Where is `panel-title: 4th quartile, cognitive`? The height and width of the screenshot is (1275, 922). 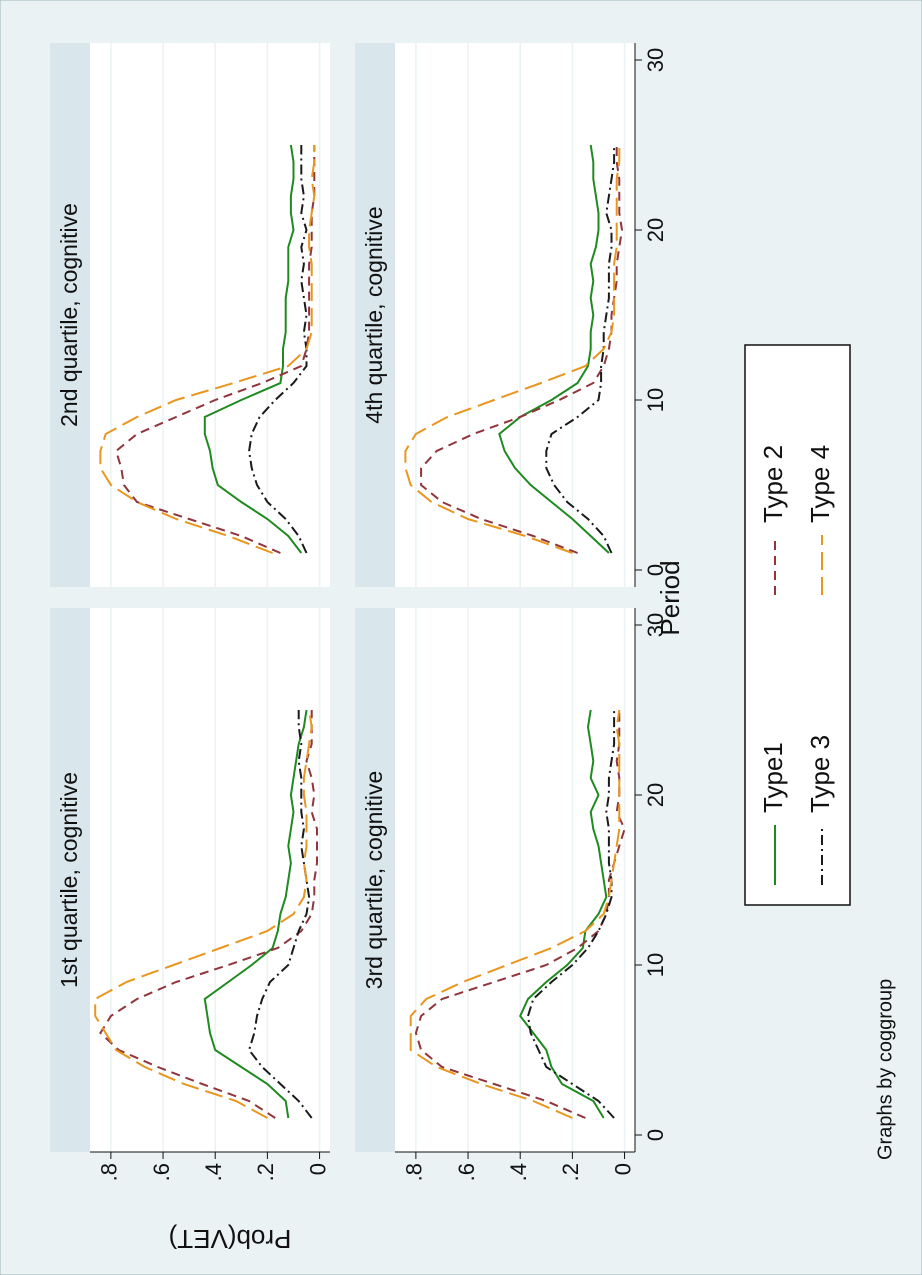 panel-title: 4th quartile, cognitive is located at coordinates (374, 314).